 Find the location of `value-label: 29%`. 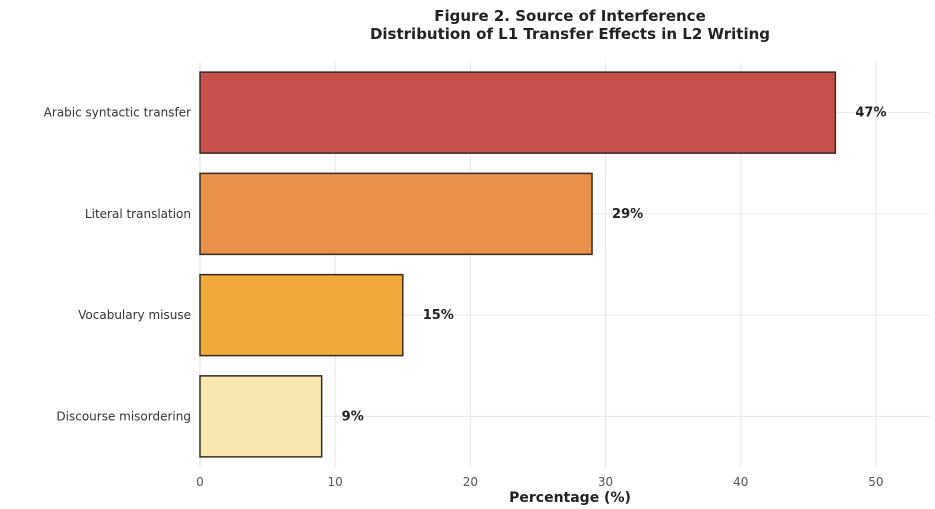

value-label: 29% is located at coordinates (627, 214).